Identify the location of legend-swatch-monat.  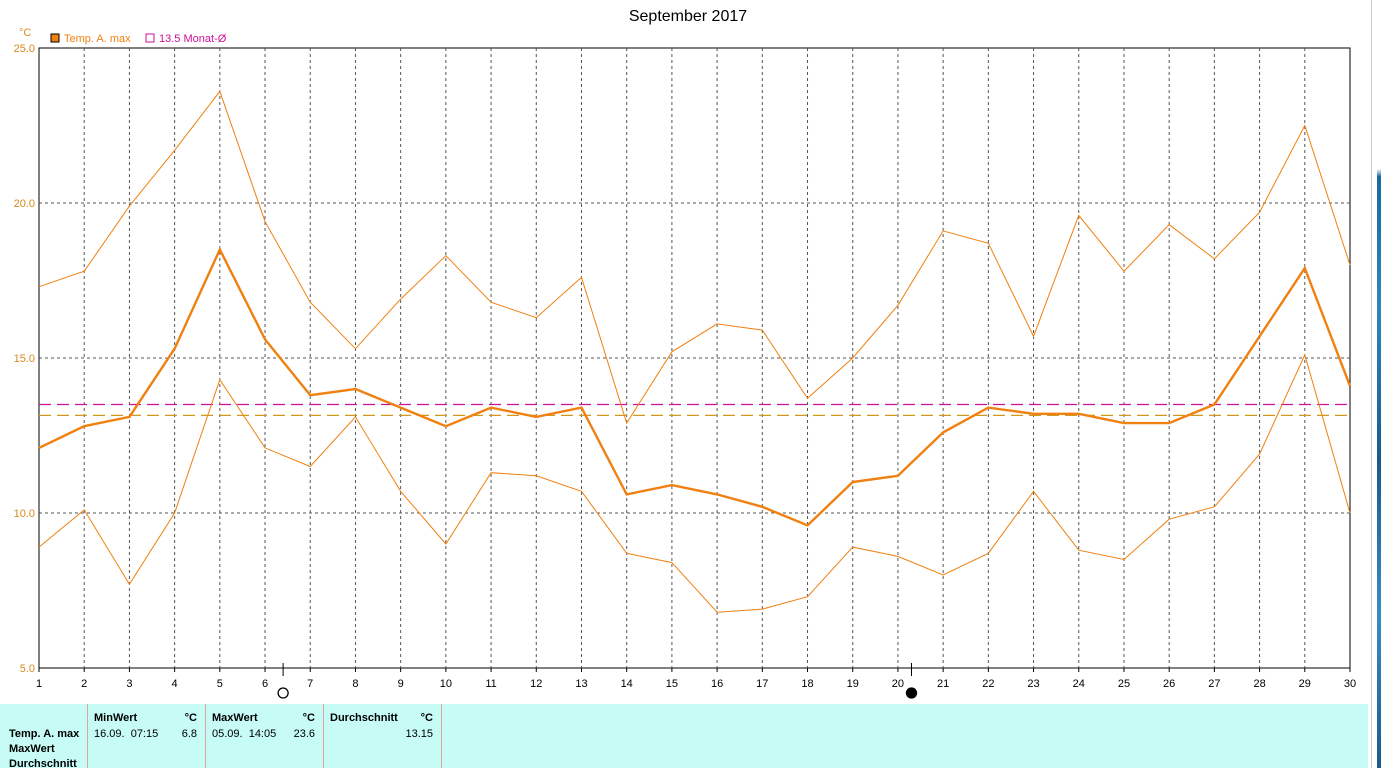
(150, 38).